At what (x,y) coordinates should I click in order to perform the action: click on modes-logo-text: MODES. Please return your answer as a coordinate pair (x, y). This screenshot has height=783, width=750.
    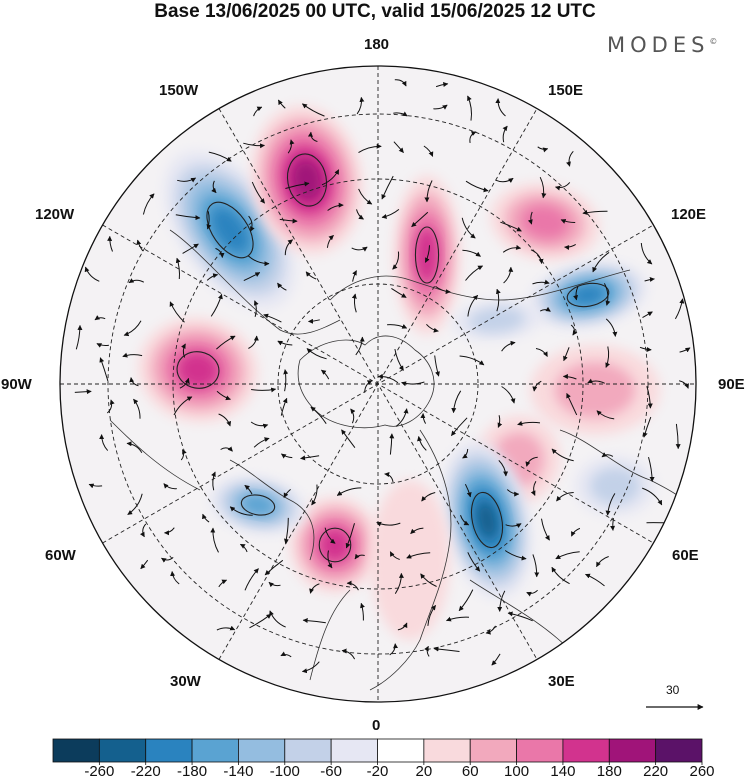
    Looking at the image, I should click on (658, 45).